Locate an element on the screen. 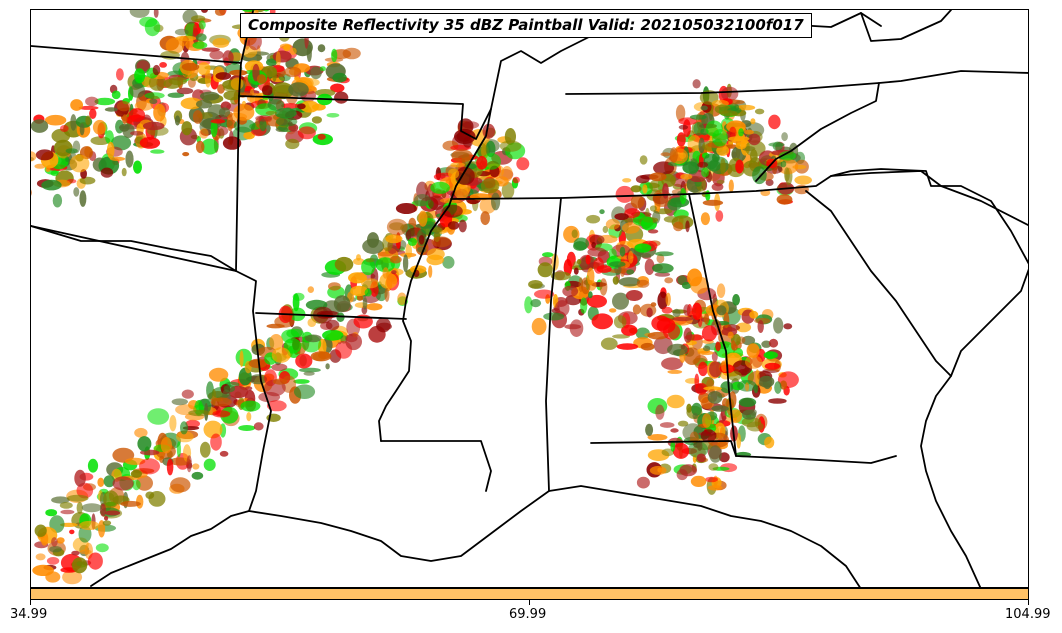 Image resolution: width=1062 pixels, height=633 pixels. colorbar-tick-label-min: 34.99 is located at coordinates (29, 614).